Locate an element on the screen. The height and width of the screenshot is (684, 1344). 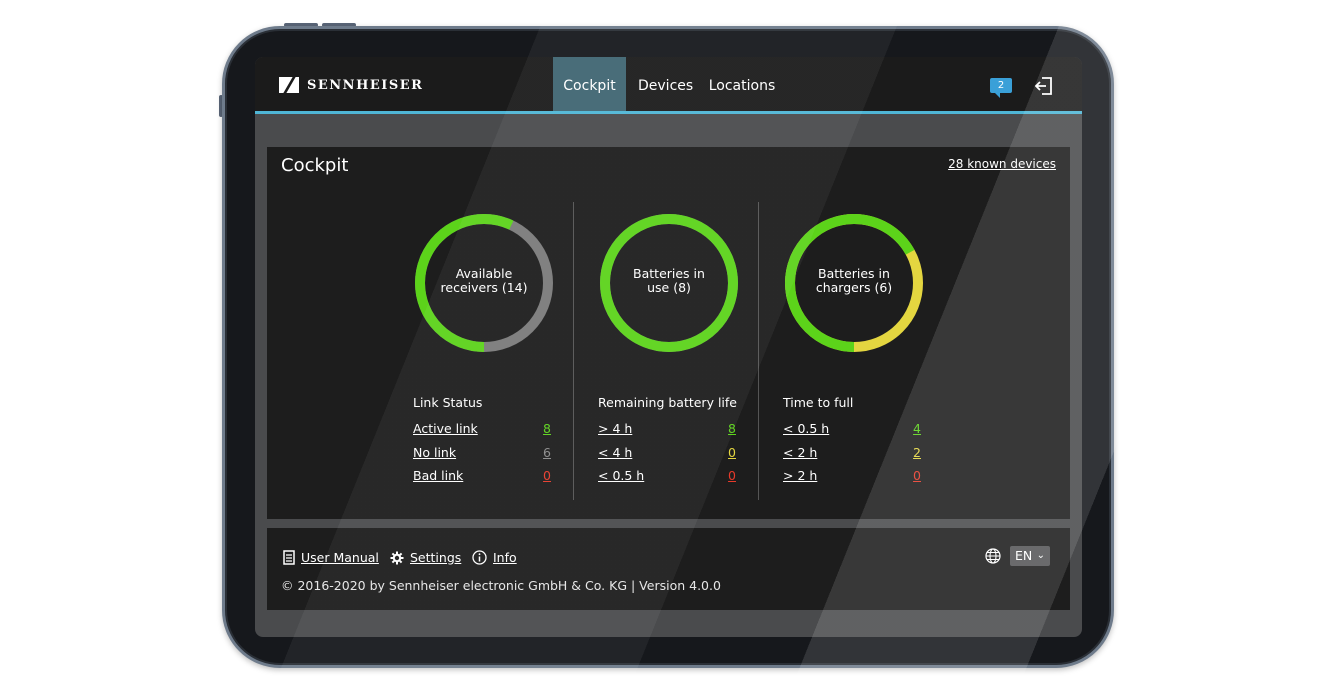
tablet-volume-button is located at coordinates (301, 25).